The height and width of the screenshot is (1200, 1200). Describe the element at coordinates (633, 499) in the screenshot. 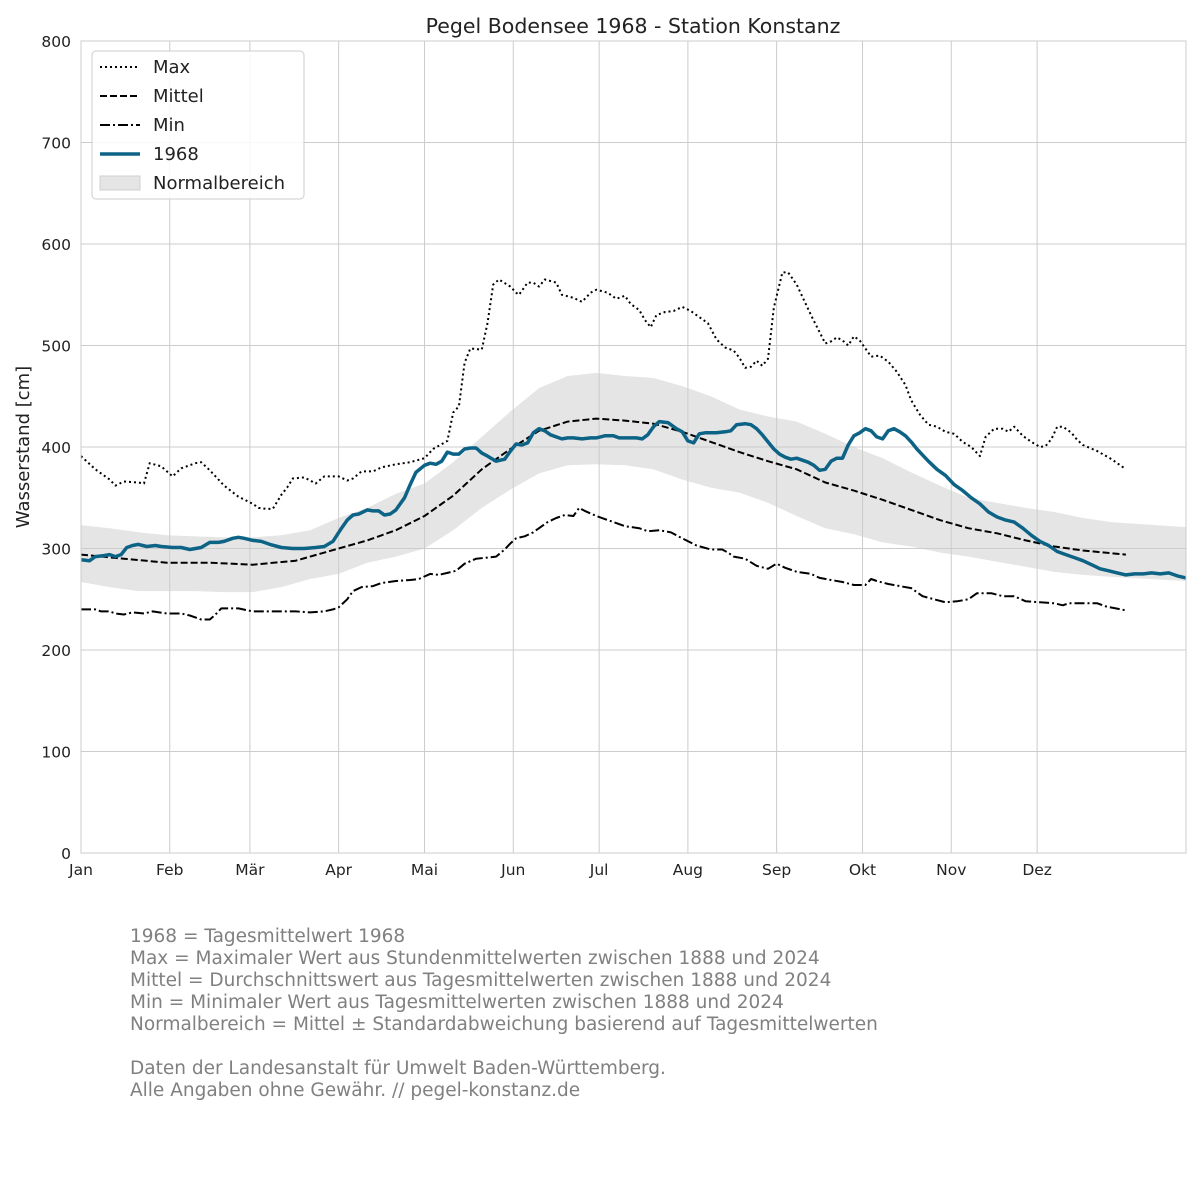

I see `series-line-1968` at that location.